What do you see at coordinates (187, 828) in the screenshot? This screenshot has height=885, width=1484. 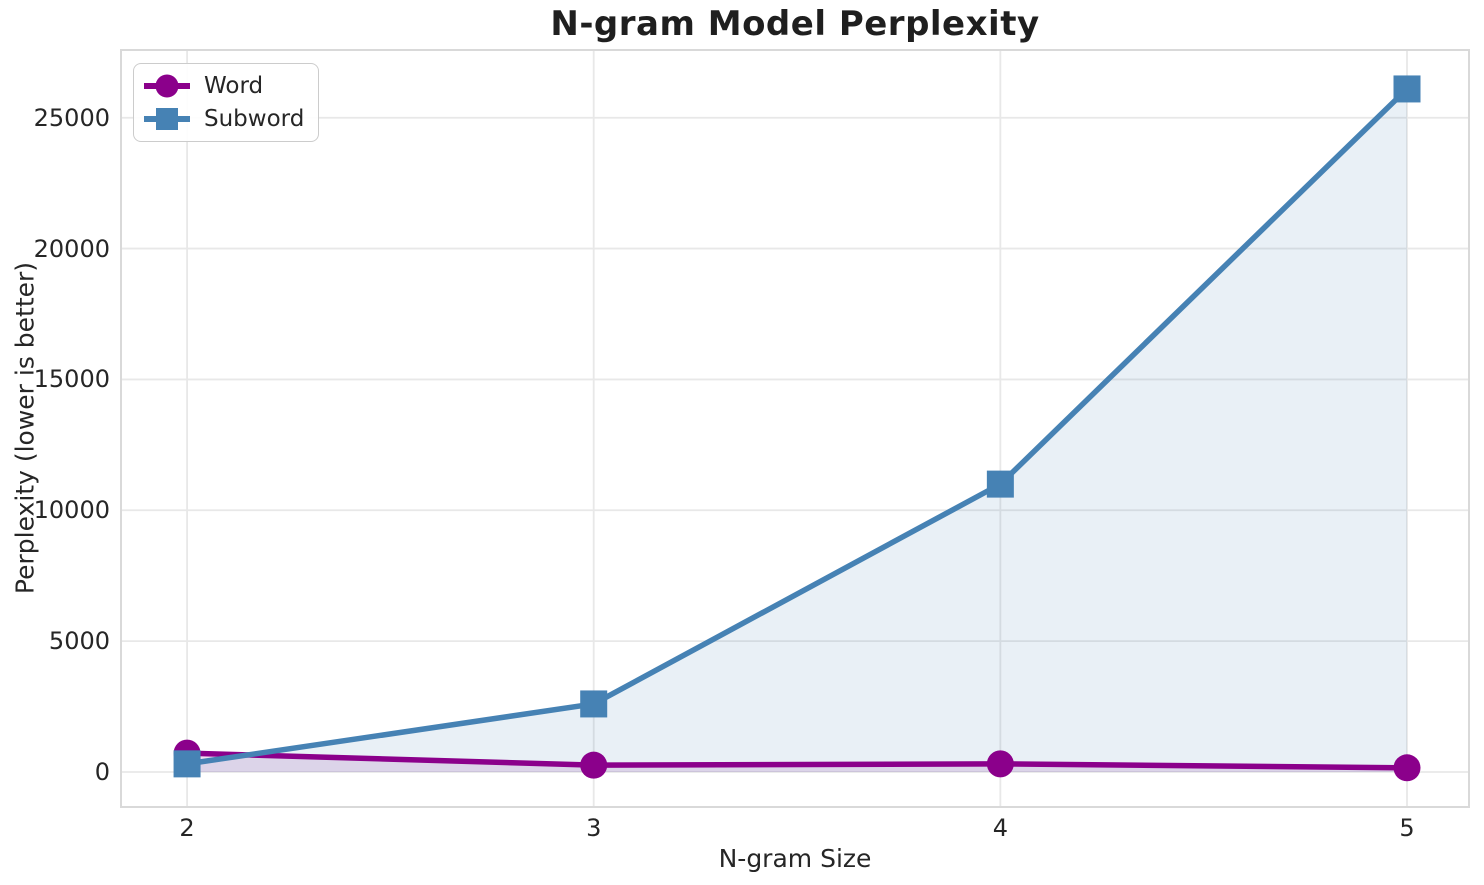 I see `x-tick-label-2: 2` at bounding box center [187, 828].